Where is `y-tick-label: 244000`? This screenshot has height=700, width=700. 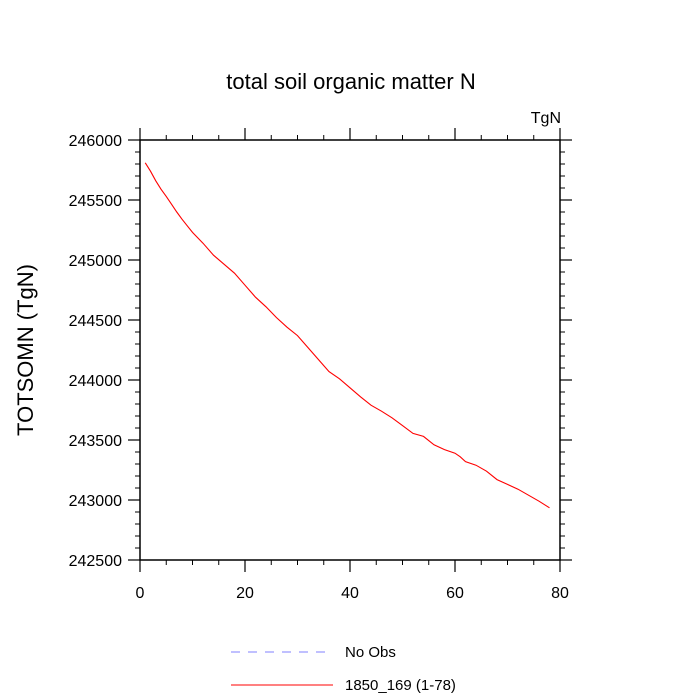
y-tick-label: 244000 is located at coordinates (95, 381).